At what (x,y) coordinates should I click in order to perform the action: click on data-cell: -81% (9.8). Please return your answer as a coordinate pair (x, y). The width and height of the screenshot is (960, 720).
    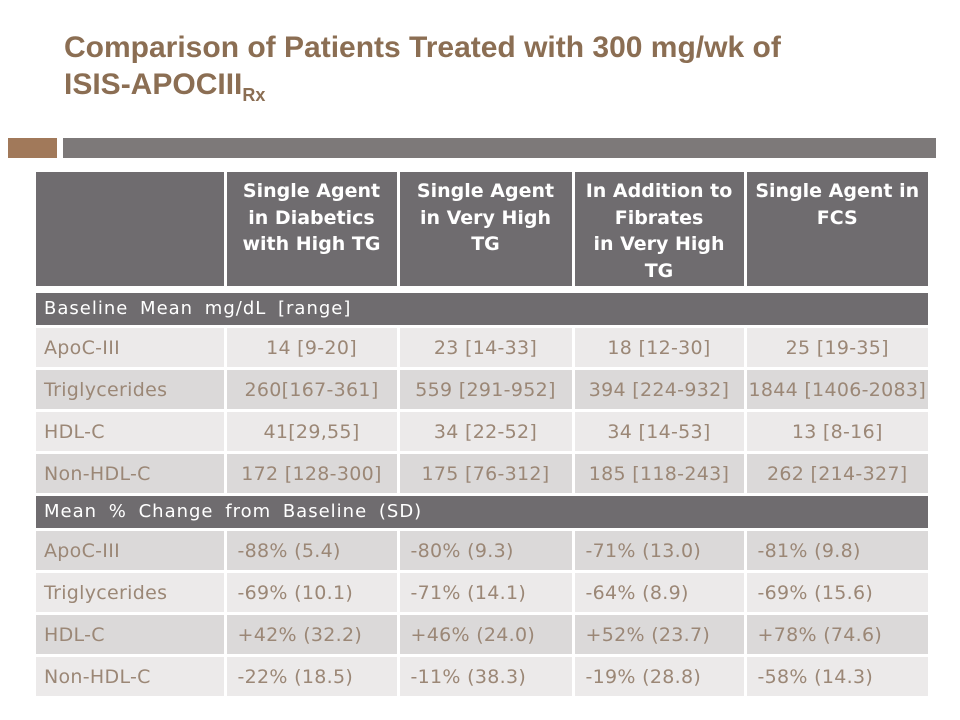
    Looking at the image, I should click on (835, 550).